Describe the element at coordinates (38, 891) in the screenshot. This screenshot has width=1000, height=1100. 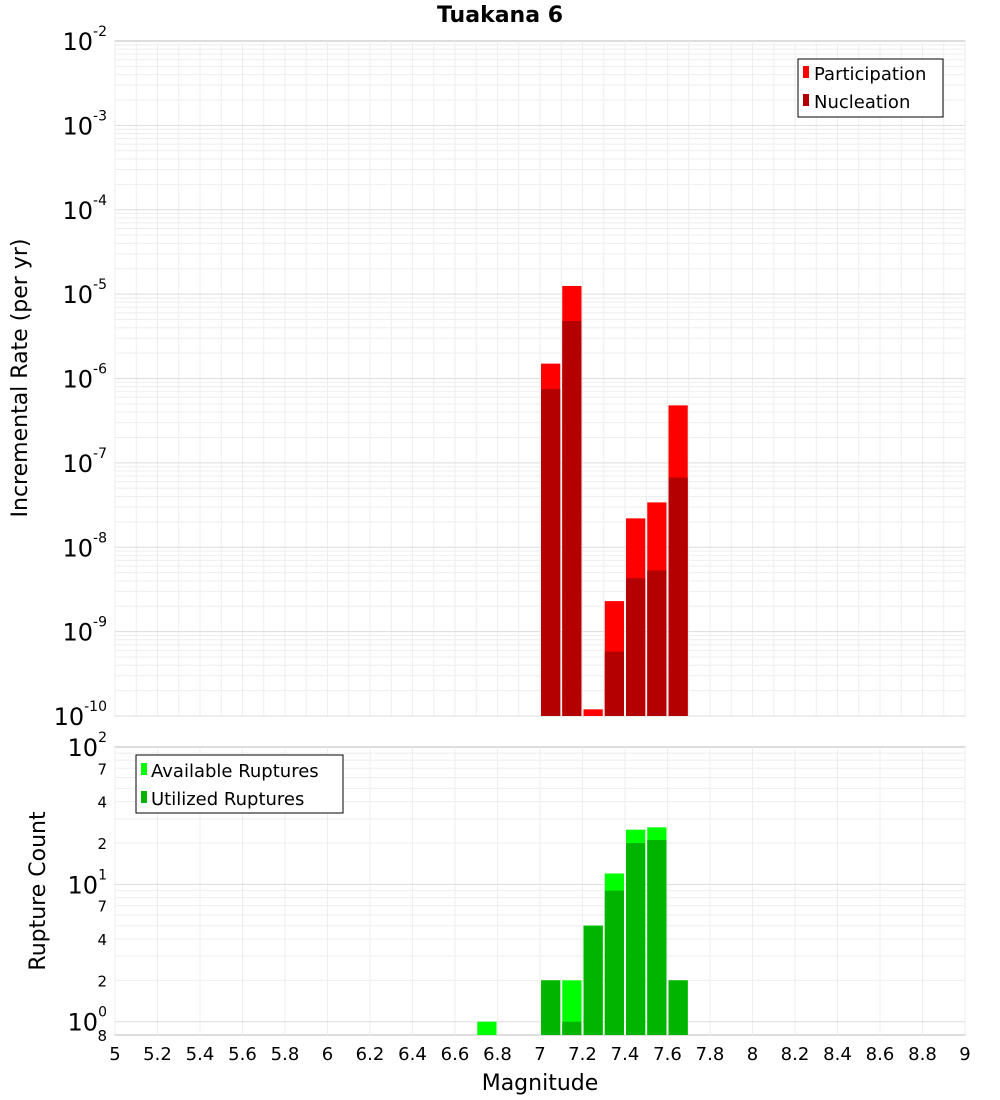
I see `count-y-axis-label: Rupture Count` at that location.